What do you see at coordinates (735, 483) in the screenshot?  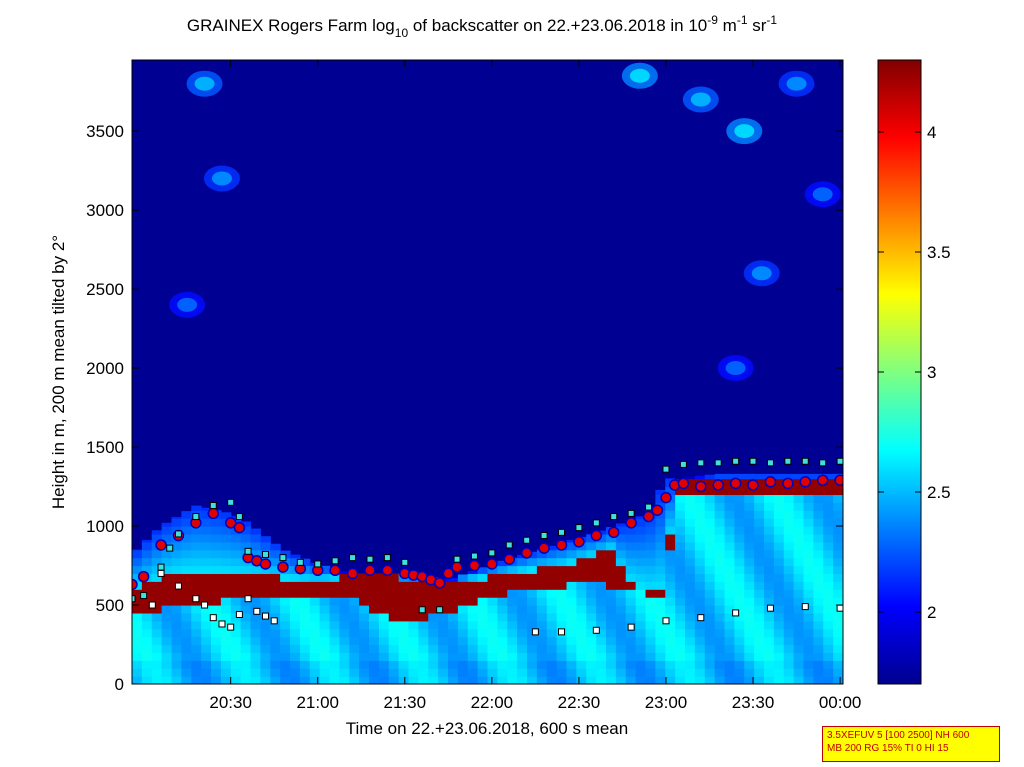 I see `red-dot-marker` at bounding box center [735, 483].